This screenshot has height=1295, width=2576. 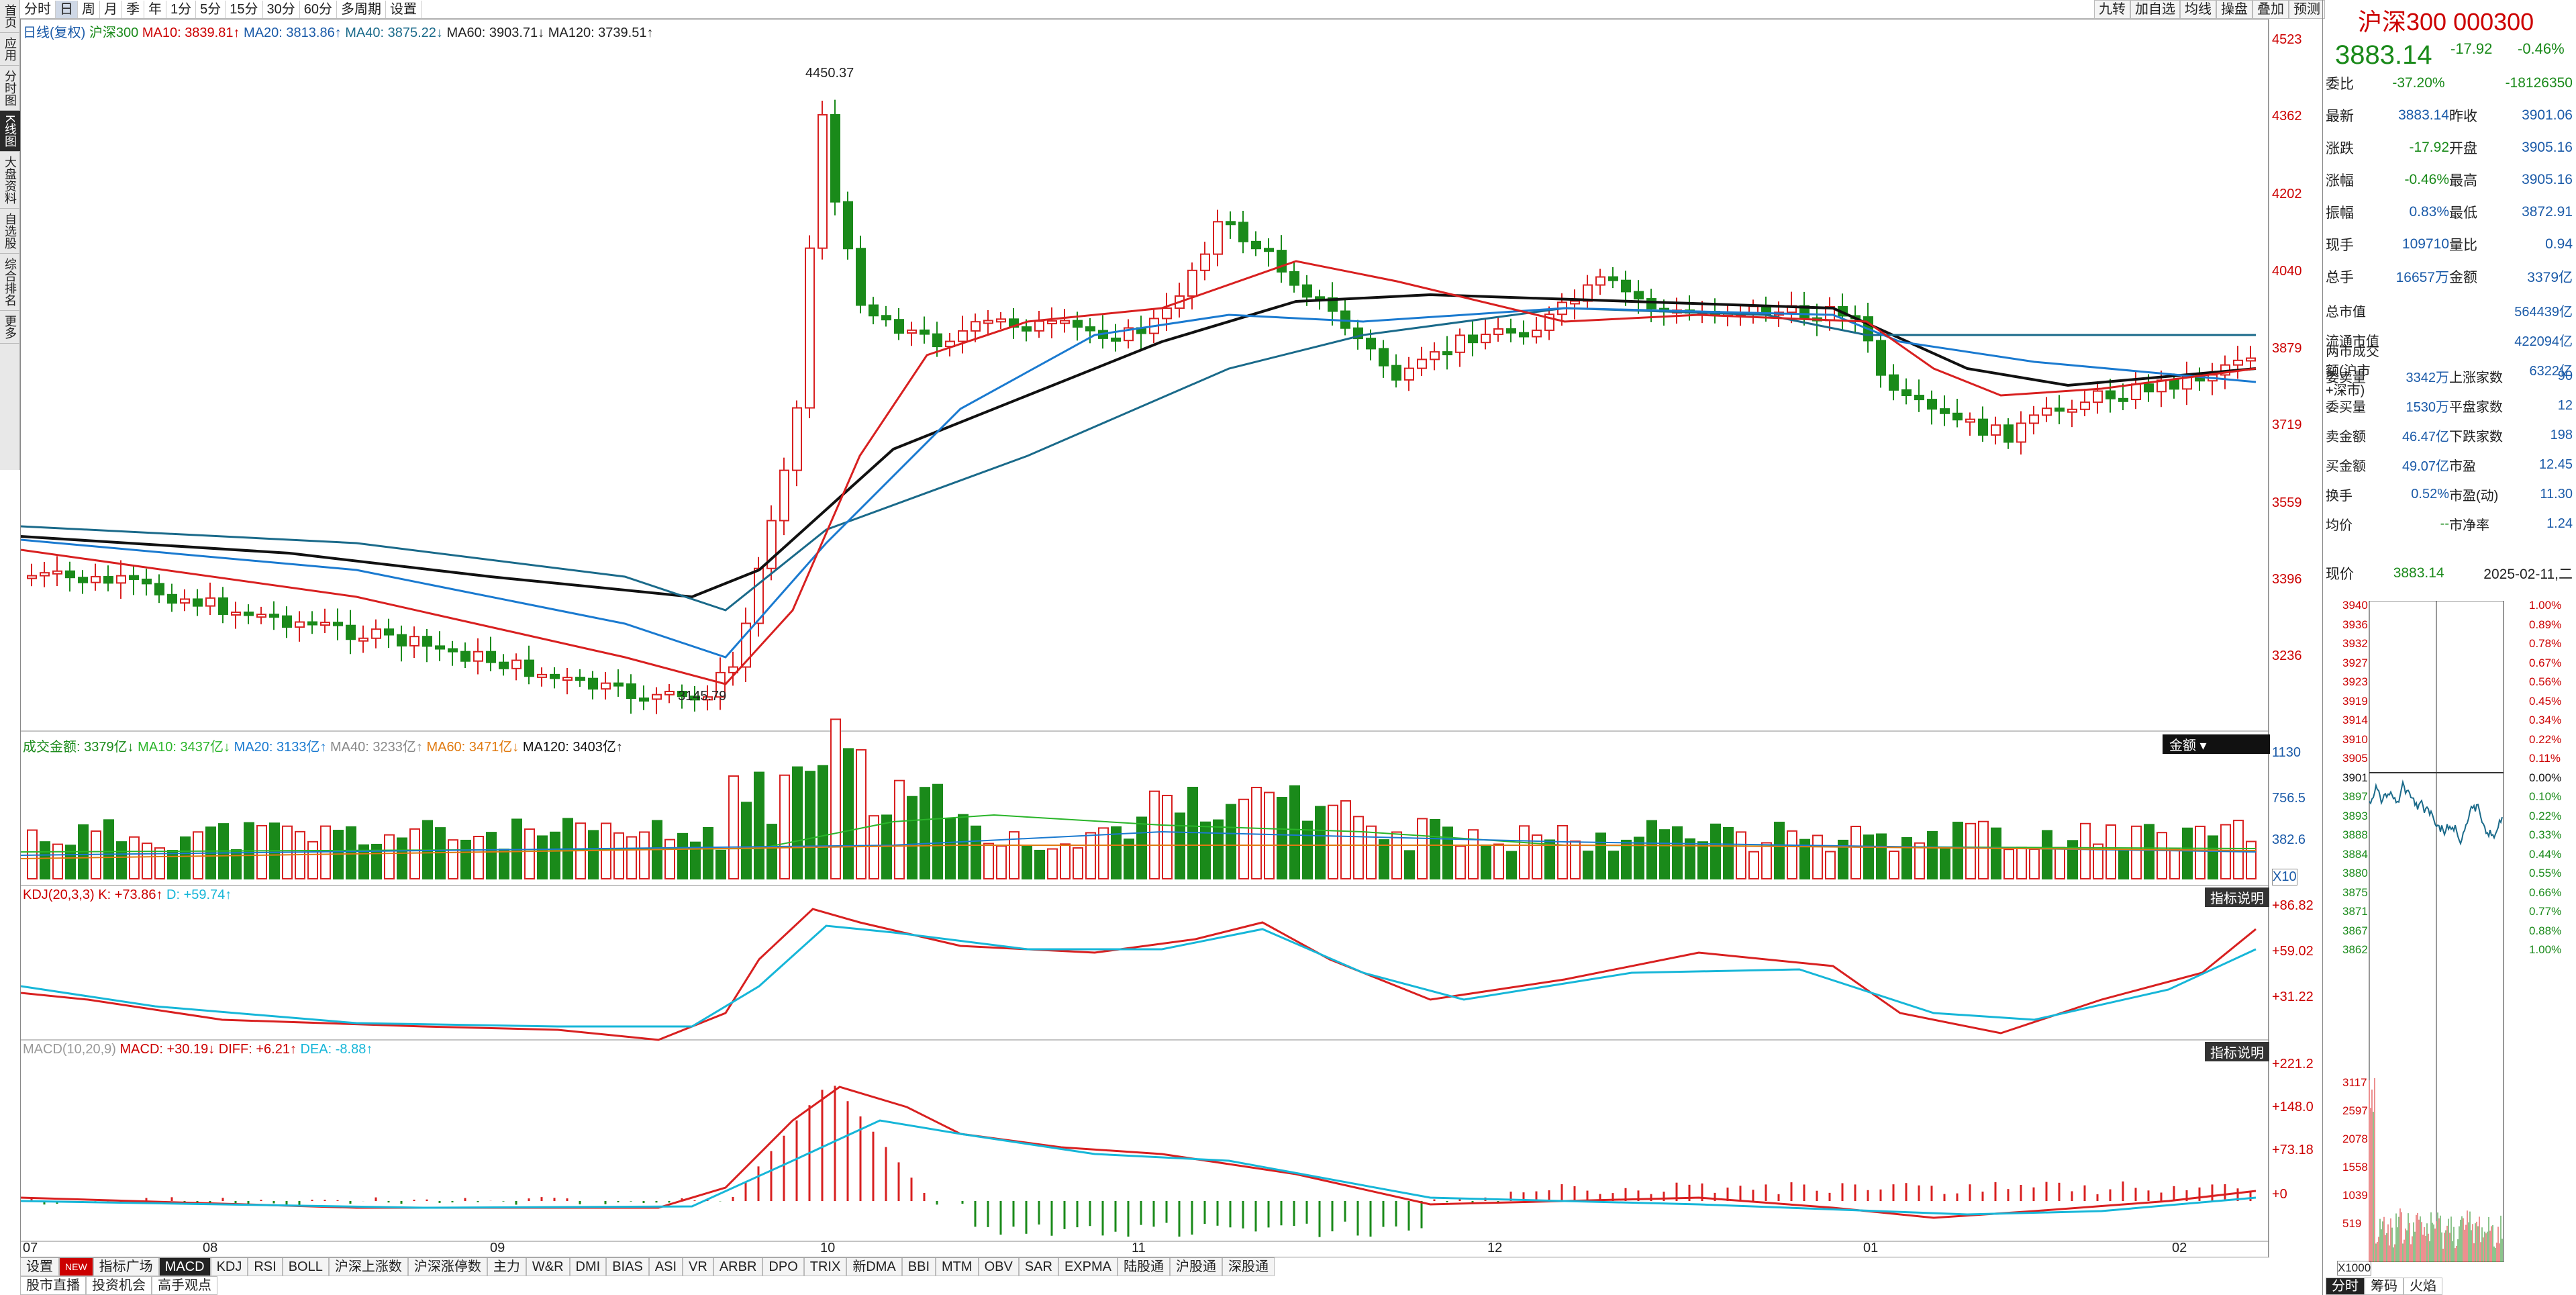 What do you see at coordinates (2384, 1286) in the screenshot?
I see `mini-tab-1: 筹码` at bounding box center [2384, 1286].